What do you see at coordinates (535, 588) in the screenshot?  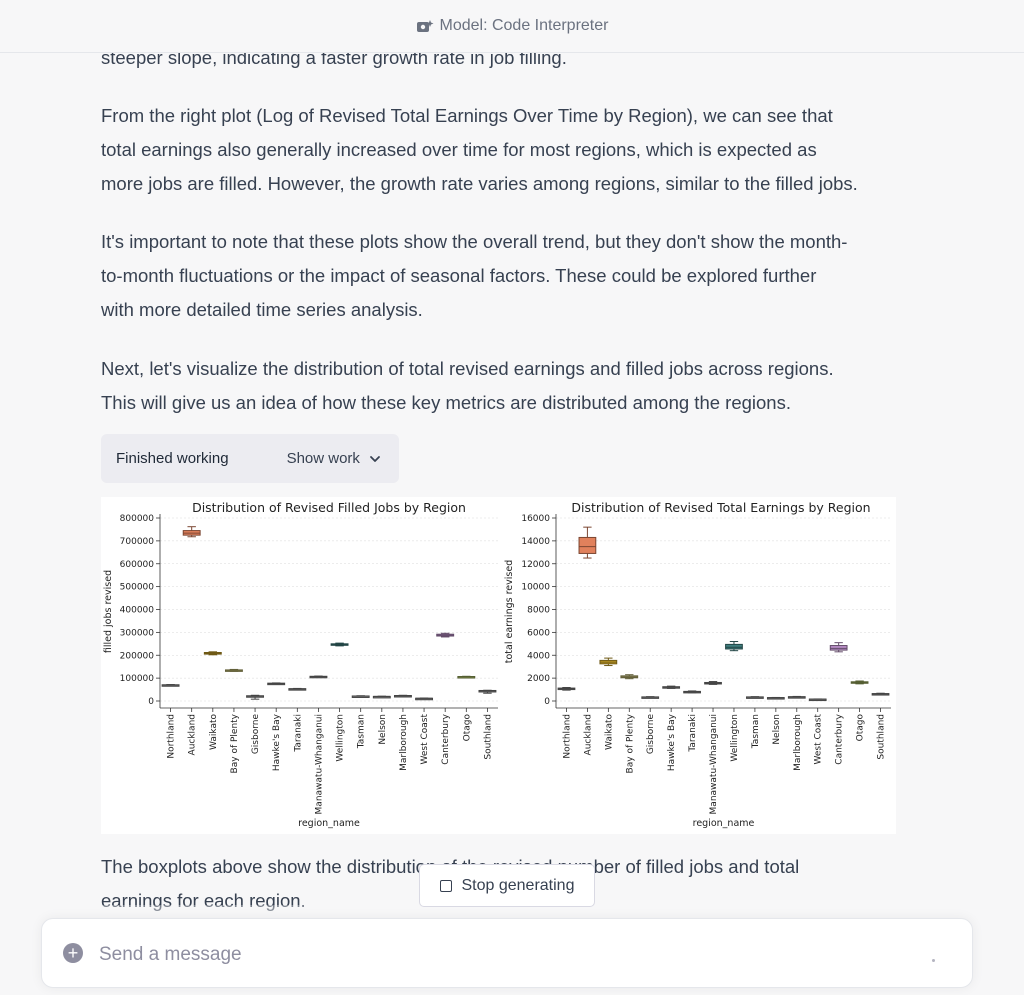 I see `y-tick-label: 10000` at bounding box center [535, 588].